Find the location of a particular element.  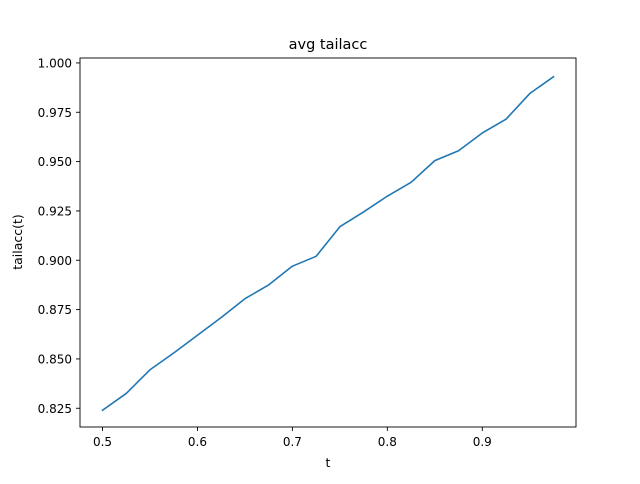

y-tick-label: 0.850 is located at coordinates (55, 359).